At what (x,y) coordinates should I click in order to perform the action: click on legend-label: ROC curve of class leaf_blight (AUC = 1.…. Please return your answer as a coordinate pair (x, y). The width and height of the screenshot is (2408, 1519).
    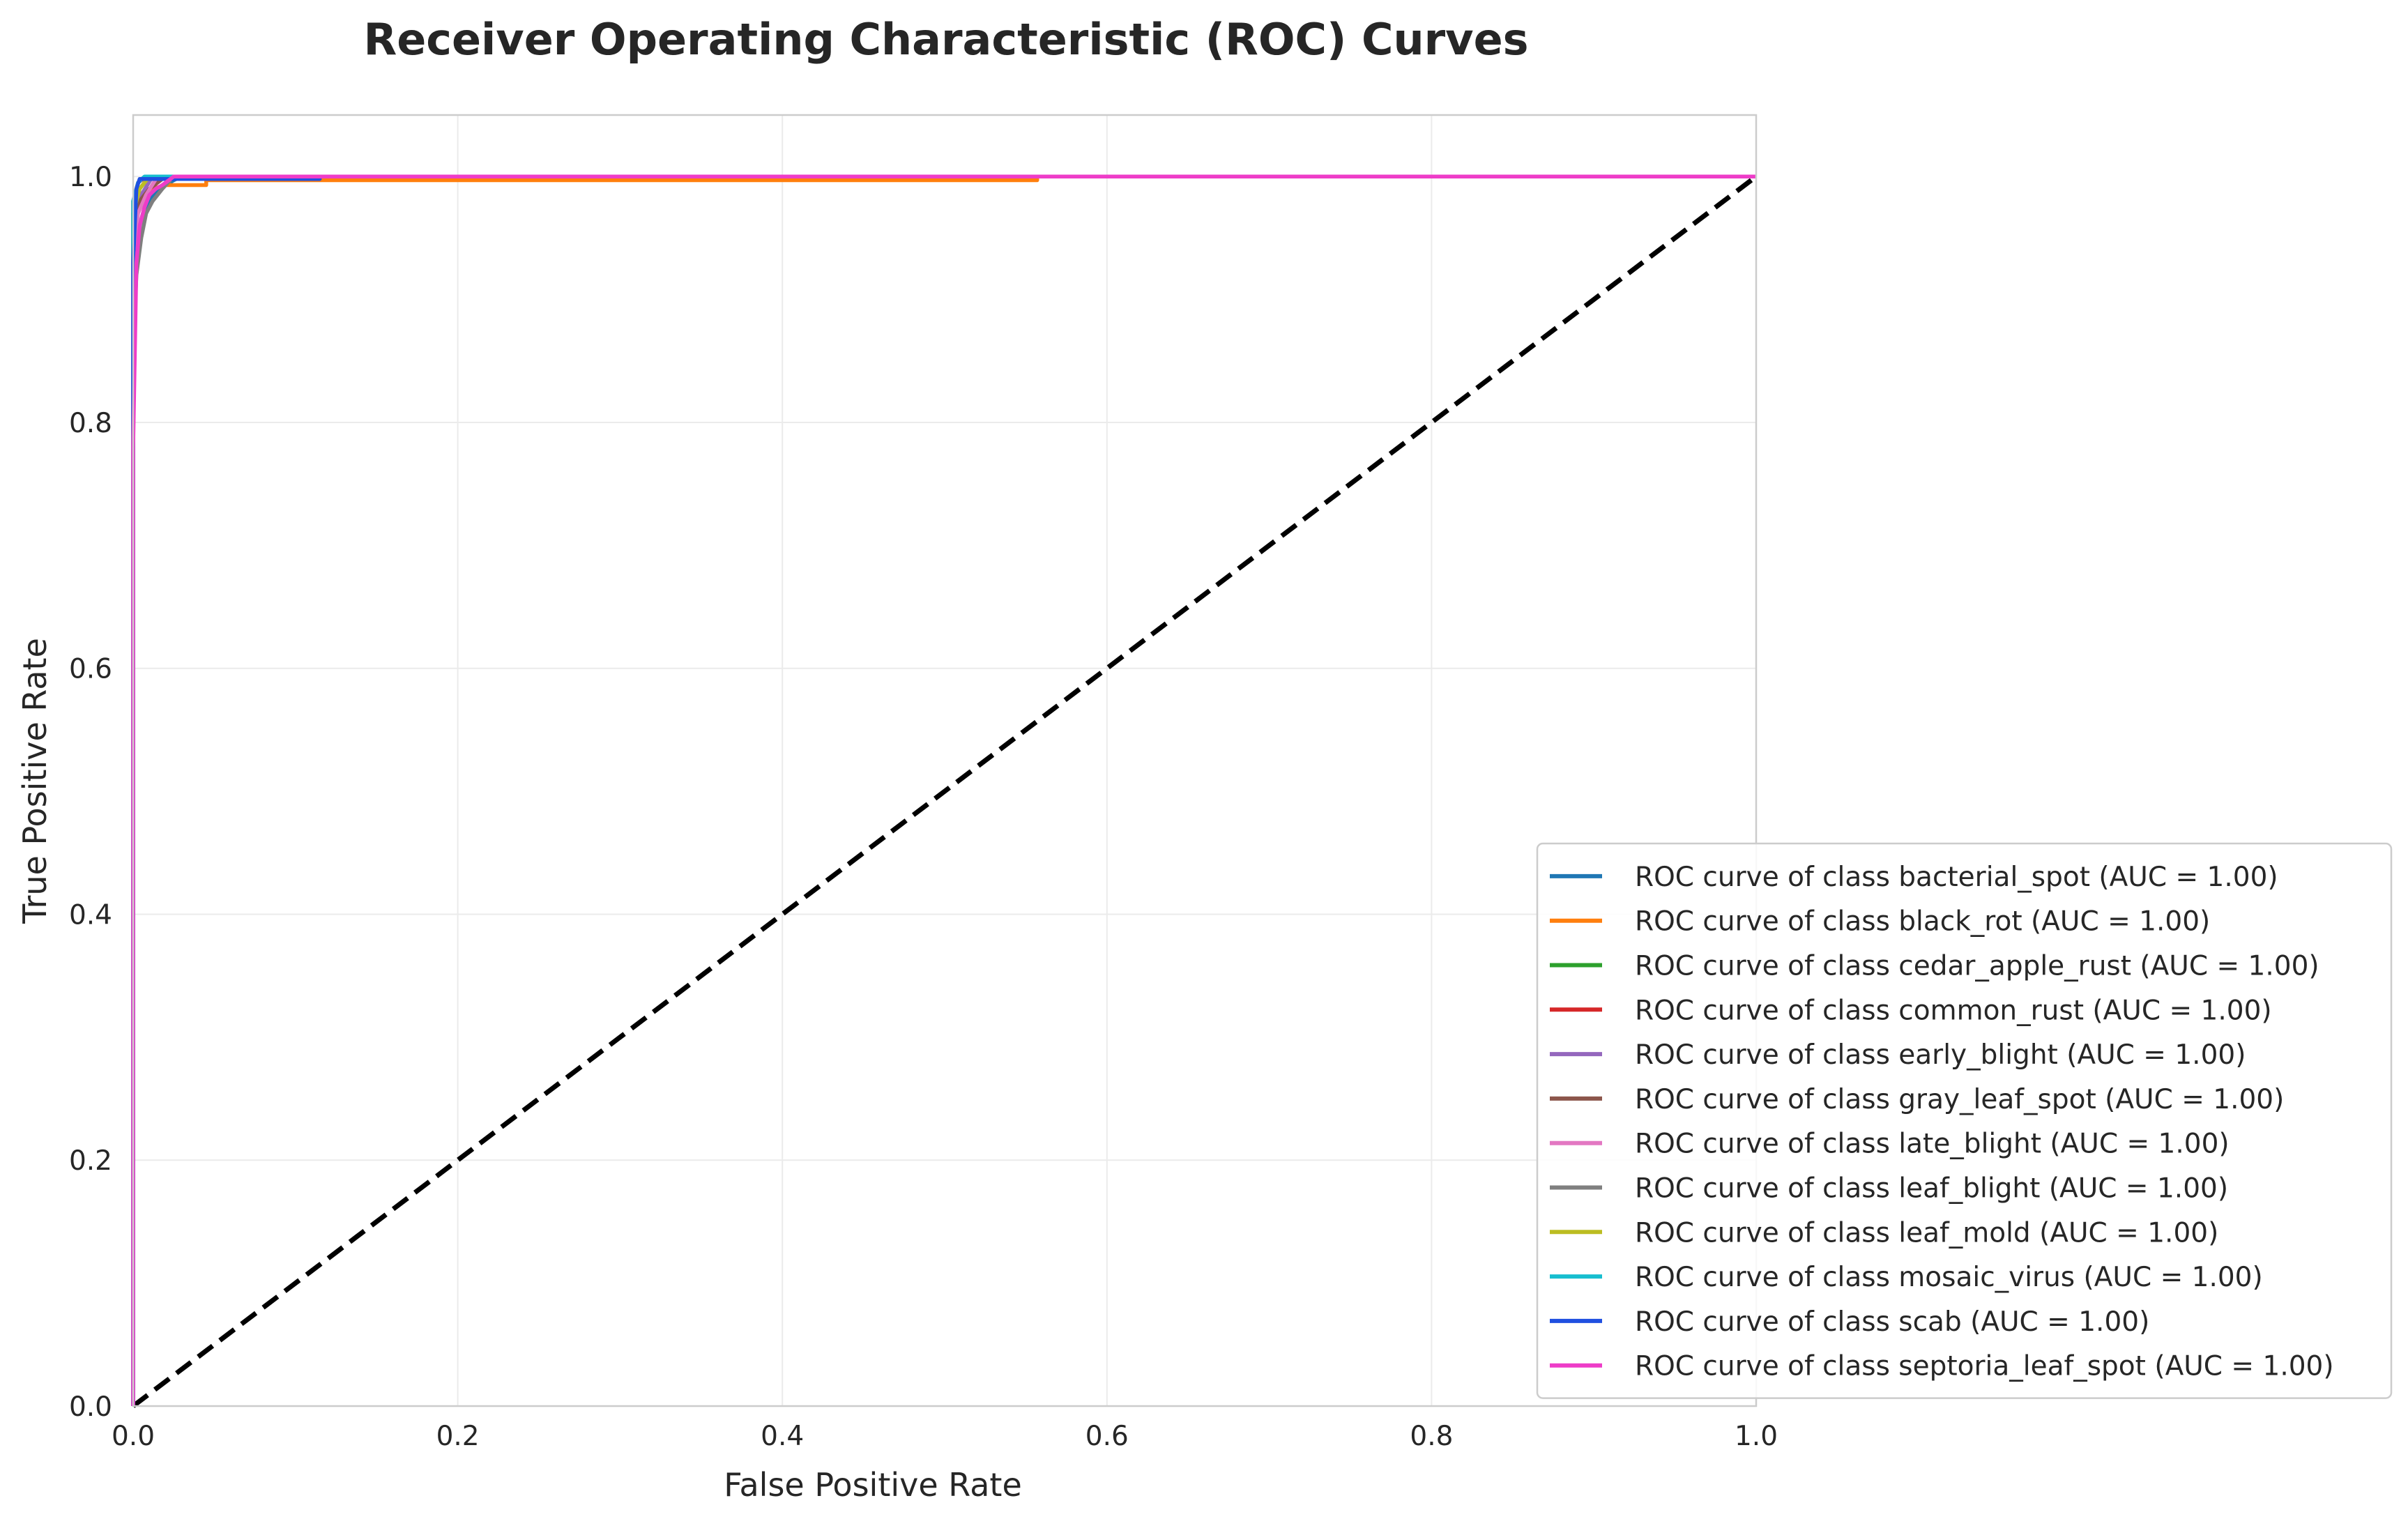
    Looking at the image, I should click on (1931, 1189).